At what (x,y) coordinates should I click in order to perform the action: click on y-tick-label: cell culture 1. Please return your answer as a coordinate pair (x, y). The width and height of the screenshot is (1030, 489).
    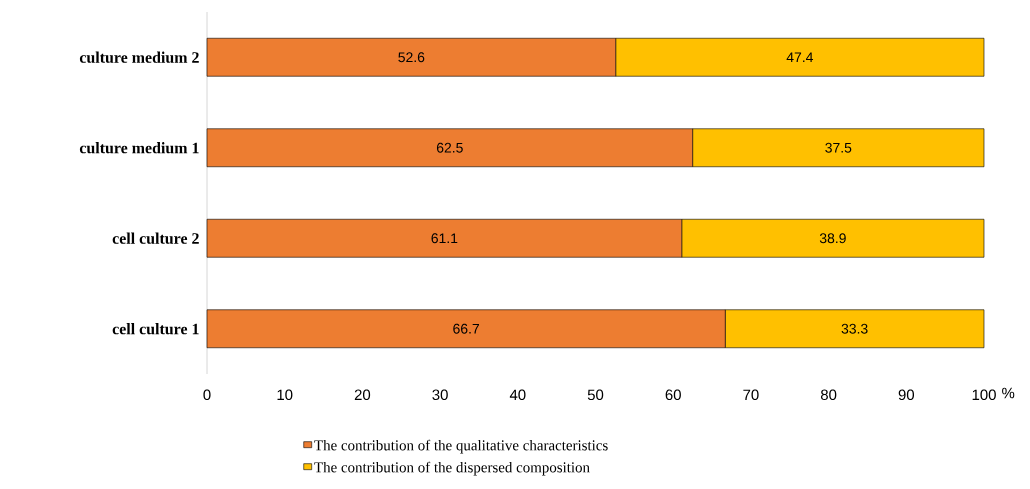
    Looking at the image, I should click on (155, 329).